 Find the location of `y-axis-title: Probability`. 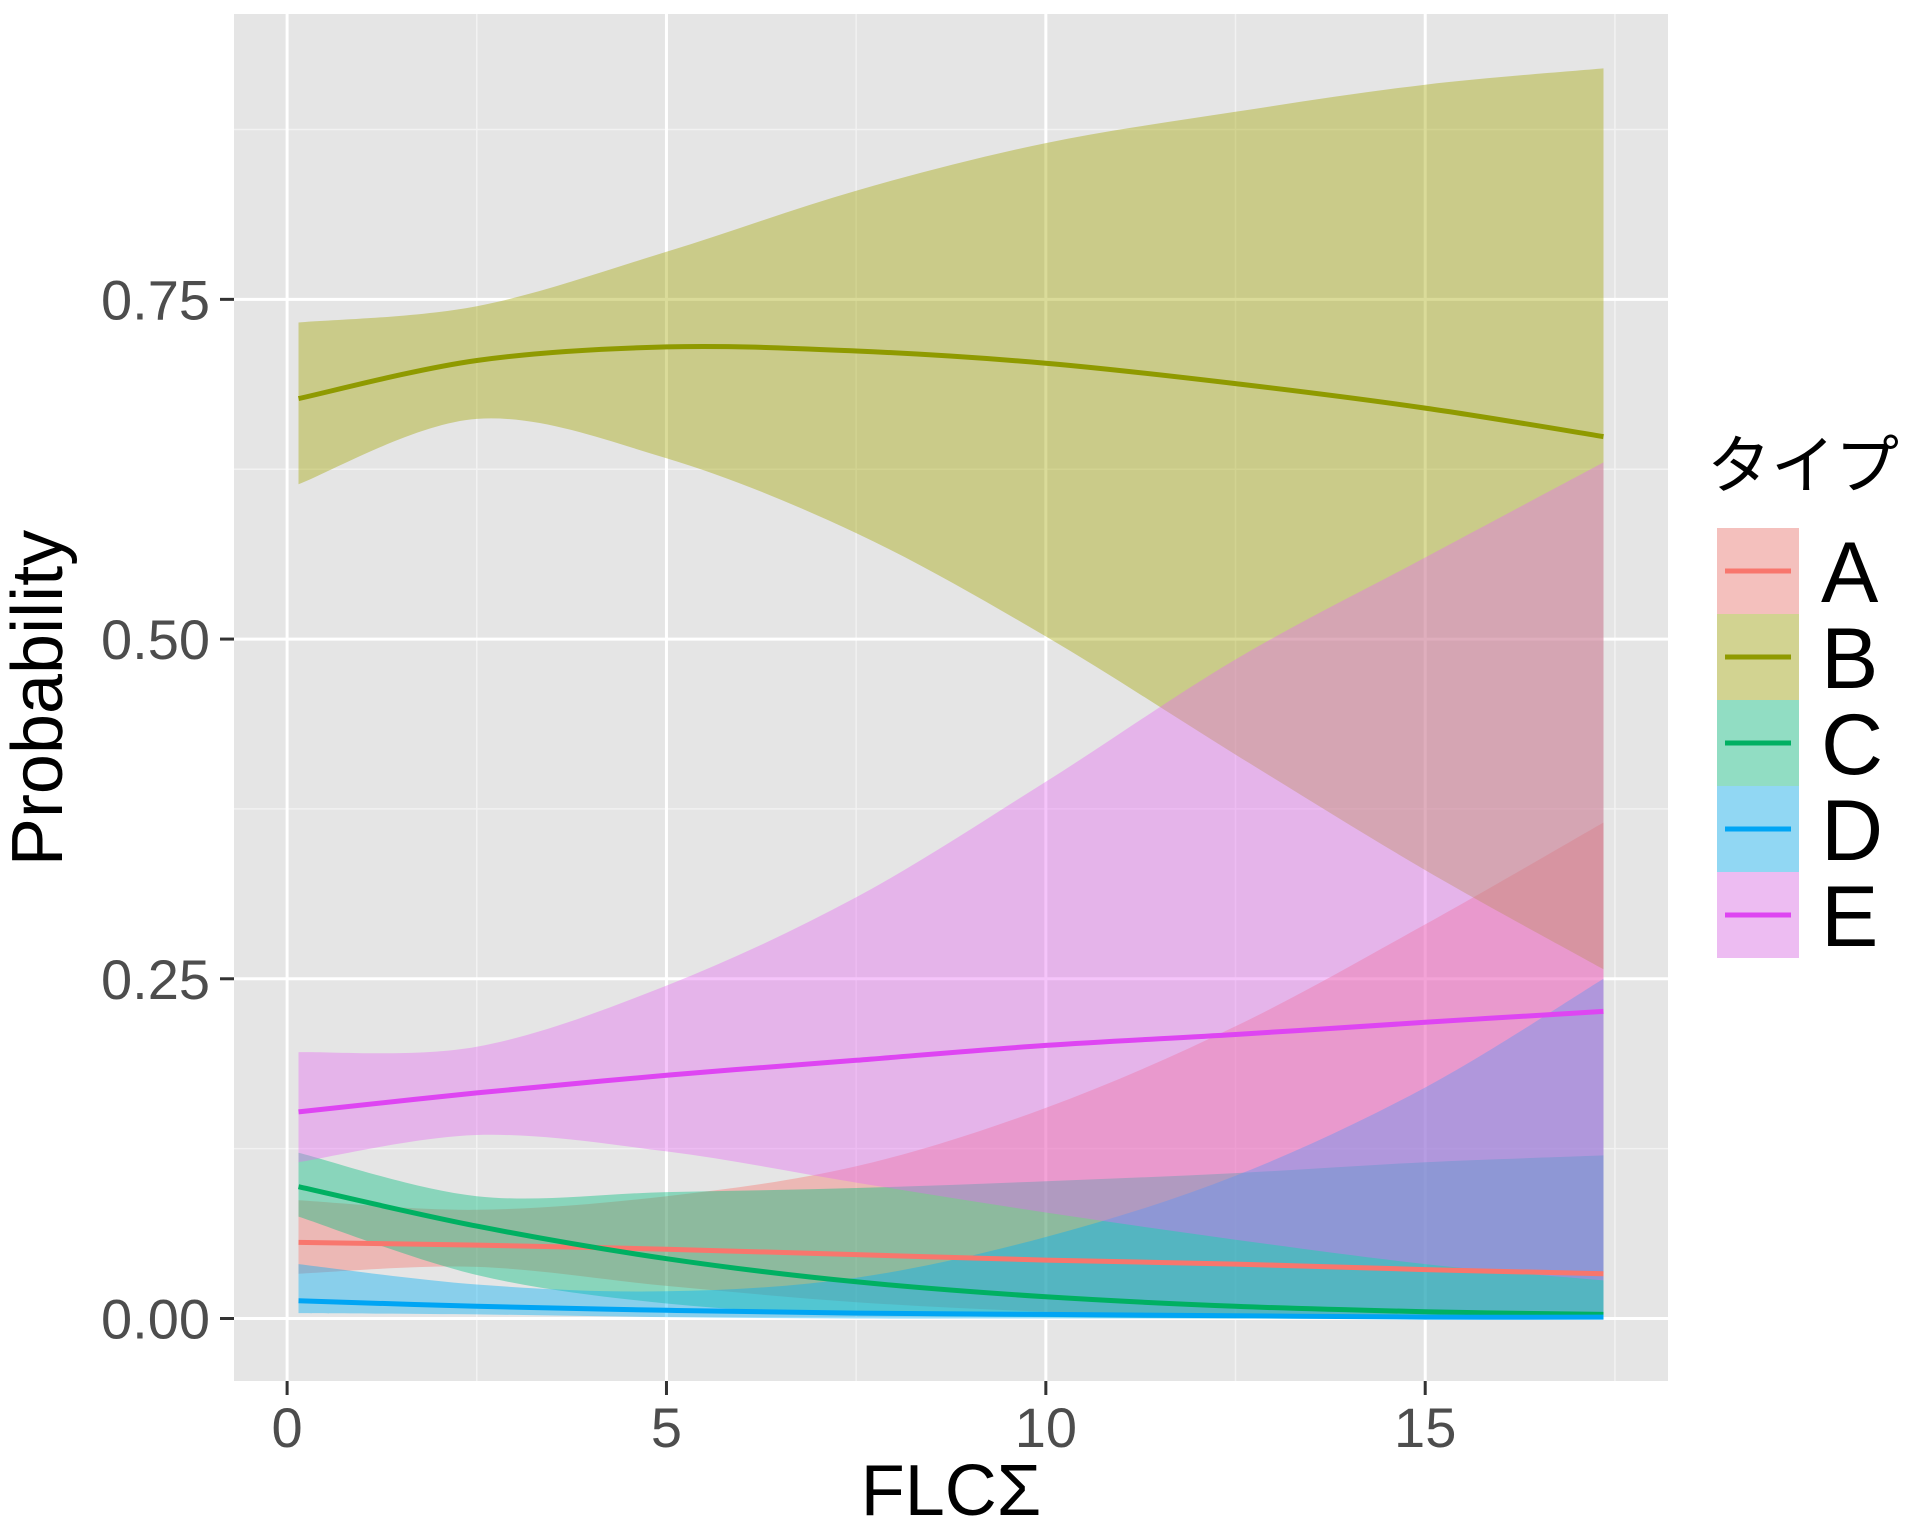

y-axis-title: Probability is located at coordinates (39, 698).